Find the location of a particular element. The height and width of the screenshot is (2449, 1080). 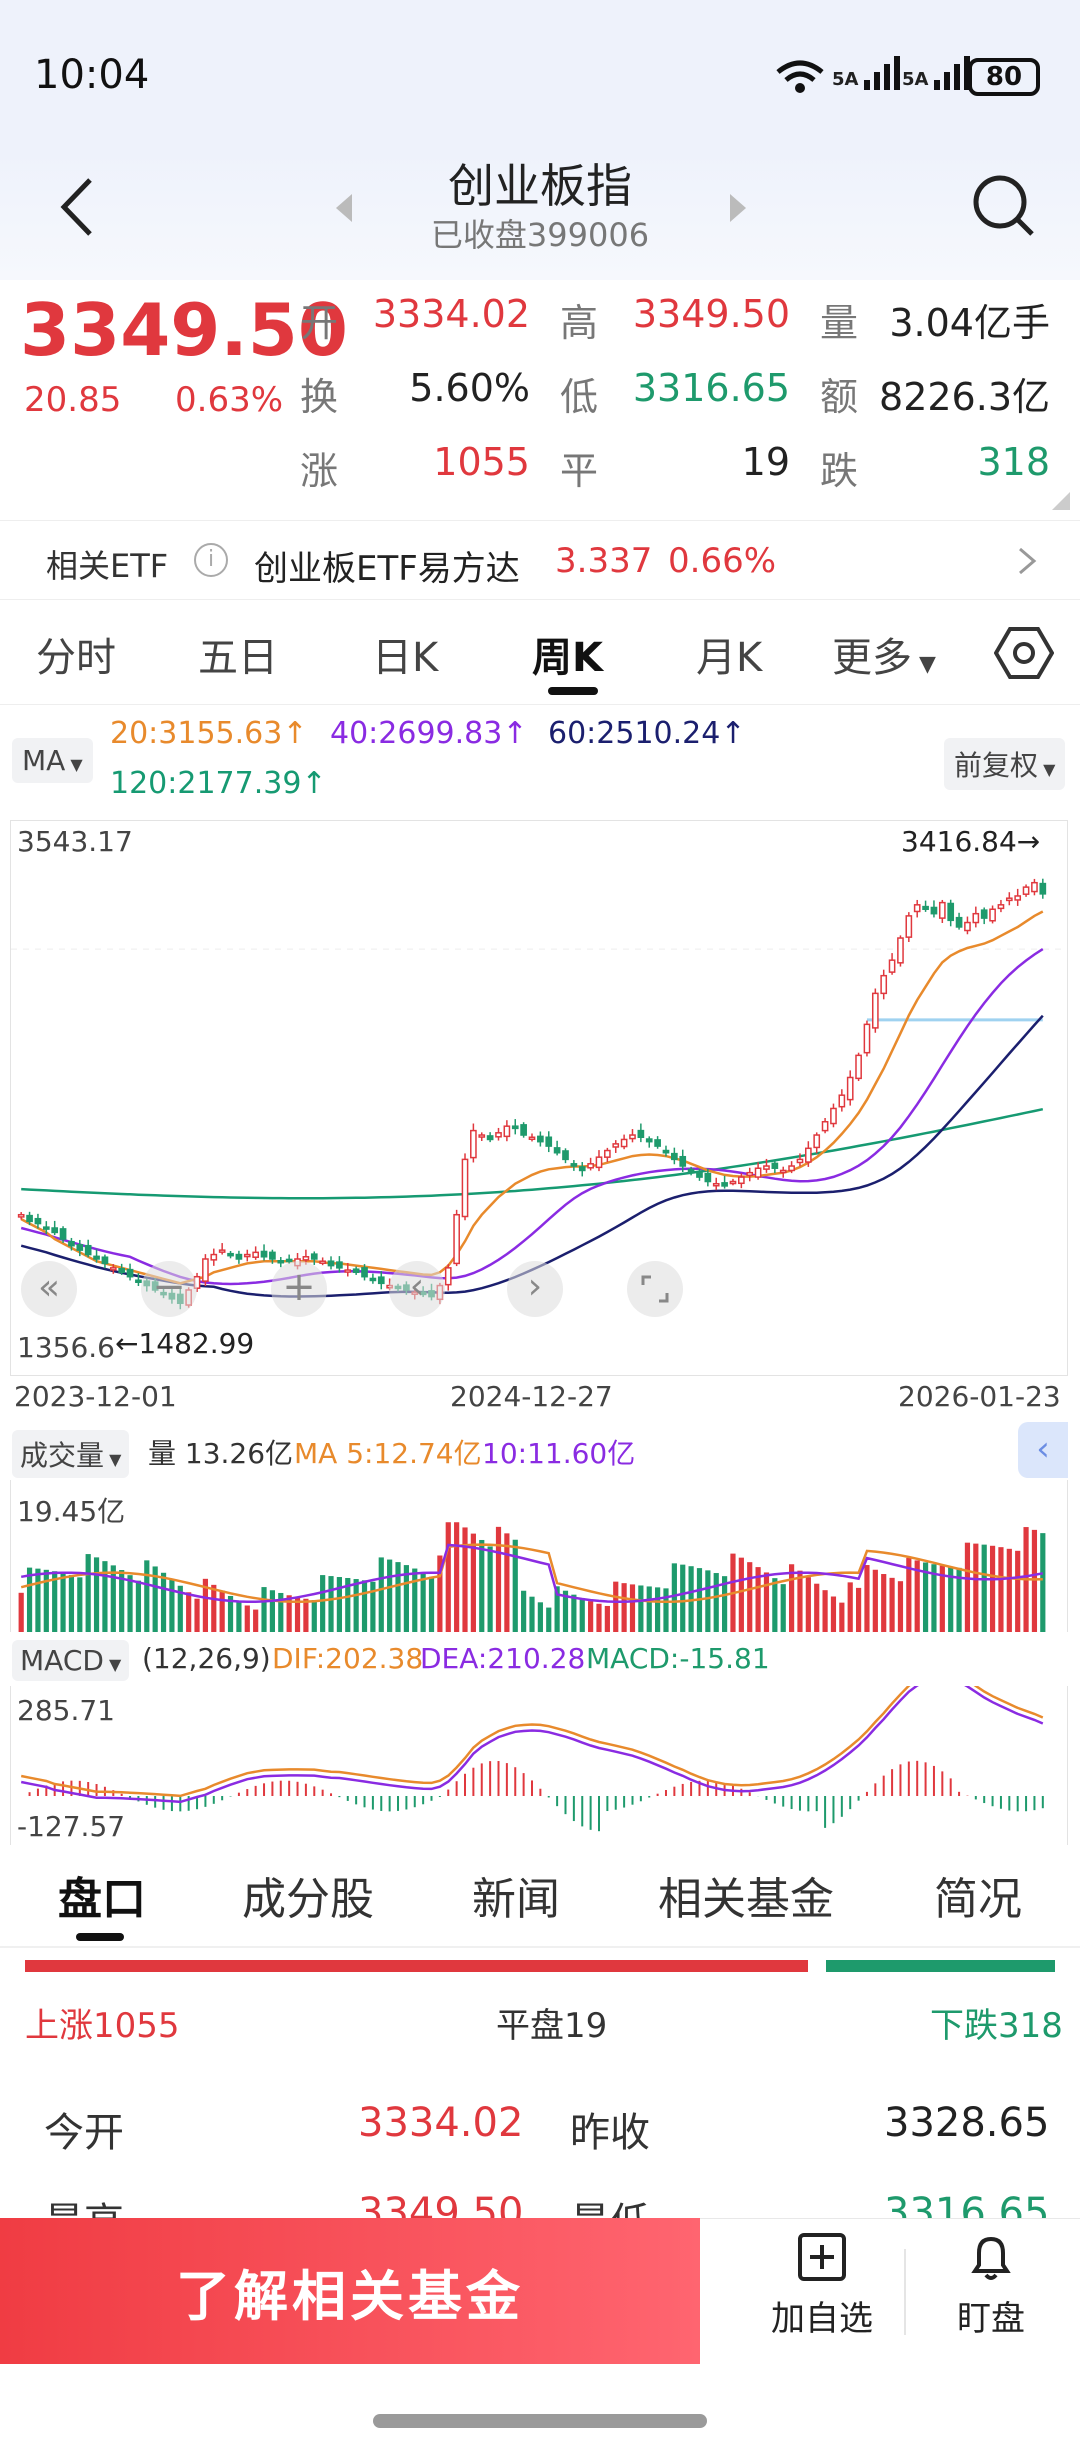

breadth-down-label: 下跌318 is located at coordinates (996, 2026).